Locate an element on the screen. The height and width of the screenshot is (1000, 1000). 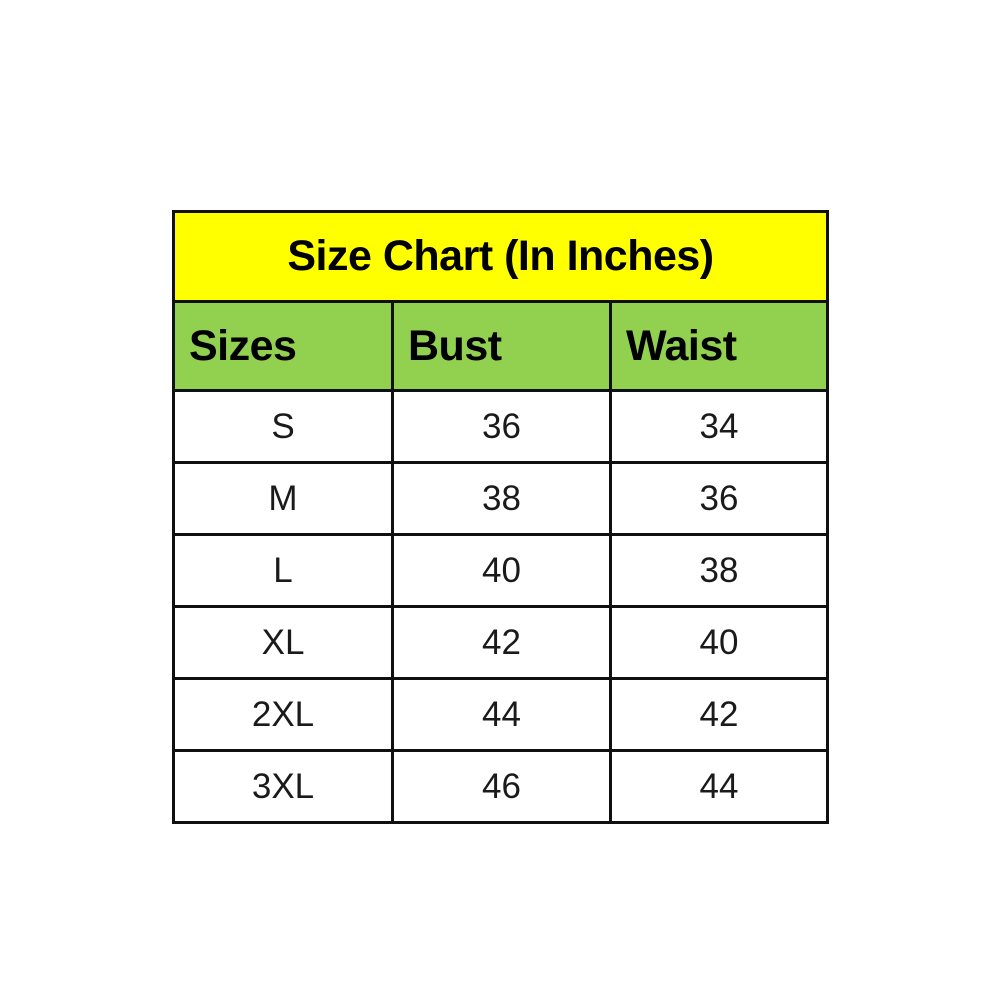
table-row: L 40 38 is located at coordinates (500, 570).